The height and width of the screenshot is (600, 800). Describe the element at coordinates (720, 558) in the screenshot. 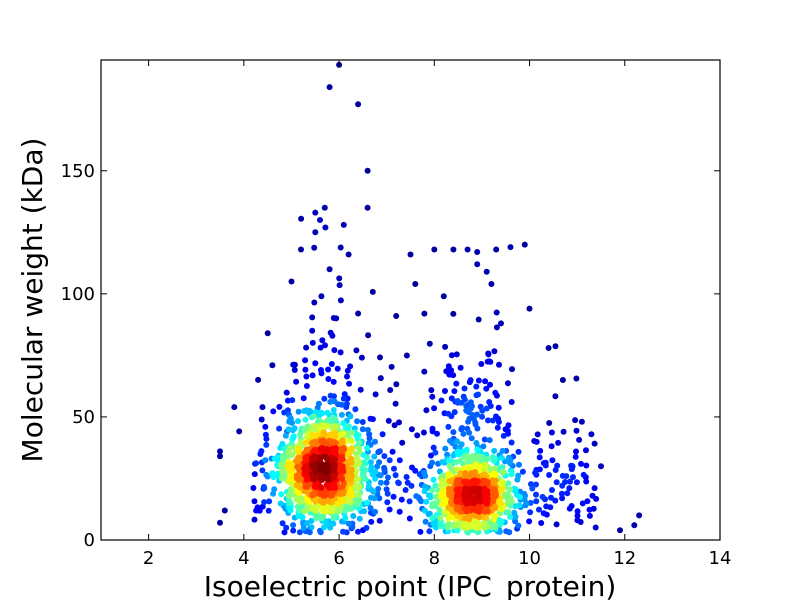

I see `x-tick-label: 14` at that location.